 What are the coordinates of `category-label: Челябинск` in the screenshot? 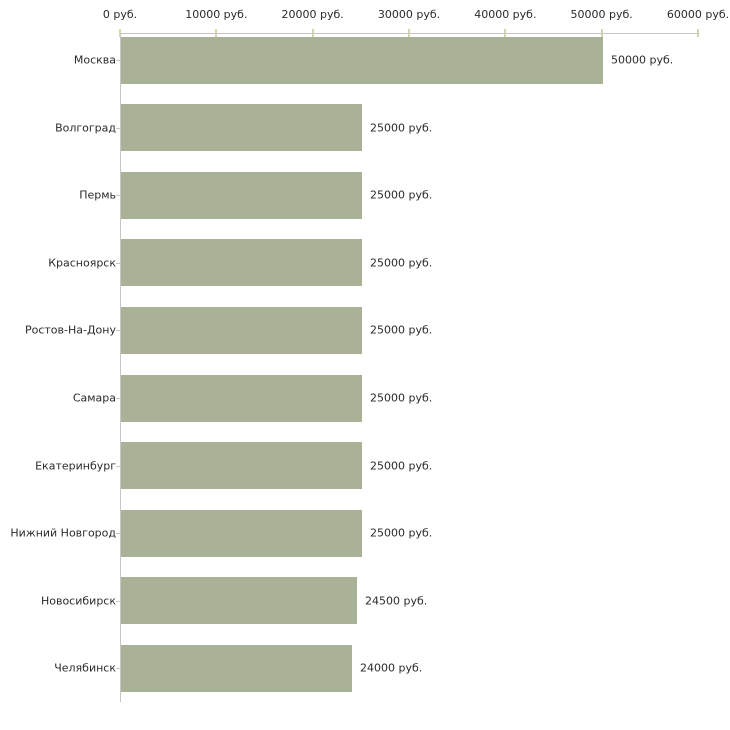 It's located at (85, 668).